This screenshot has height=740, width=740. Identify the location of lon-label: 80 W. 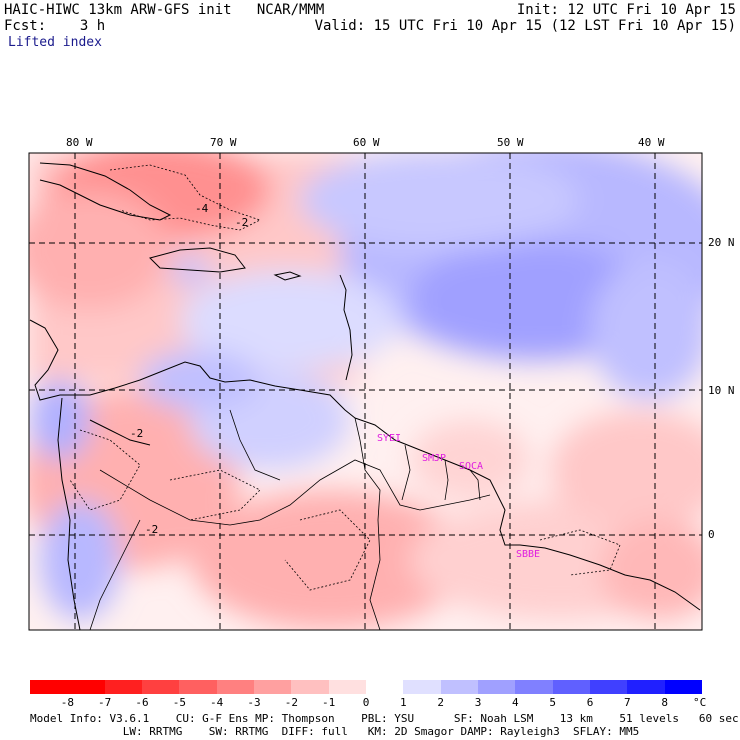
(79, 142).